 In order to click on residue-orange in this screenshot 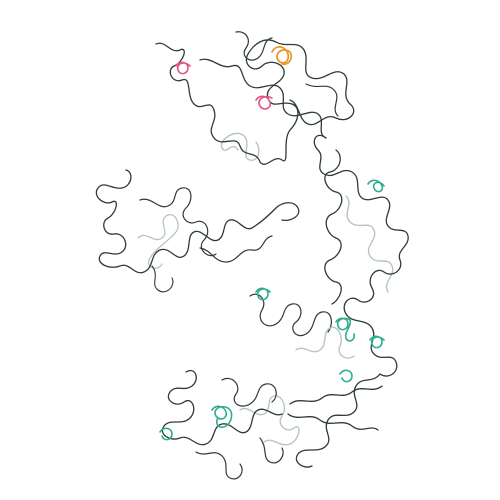, I will do `click(282, 56)`.